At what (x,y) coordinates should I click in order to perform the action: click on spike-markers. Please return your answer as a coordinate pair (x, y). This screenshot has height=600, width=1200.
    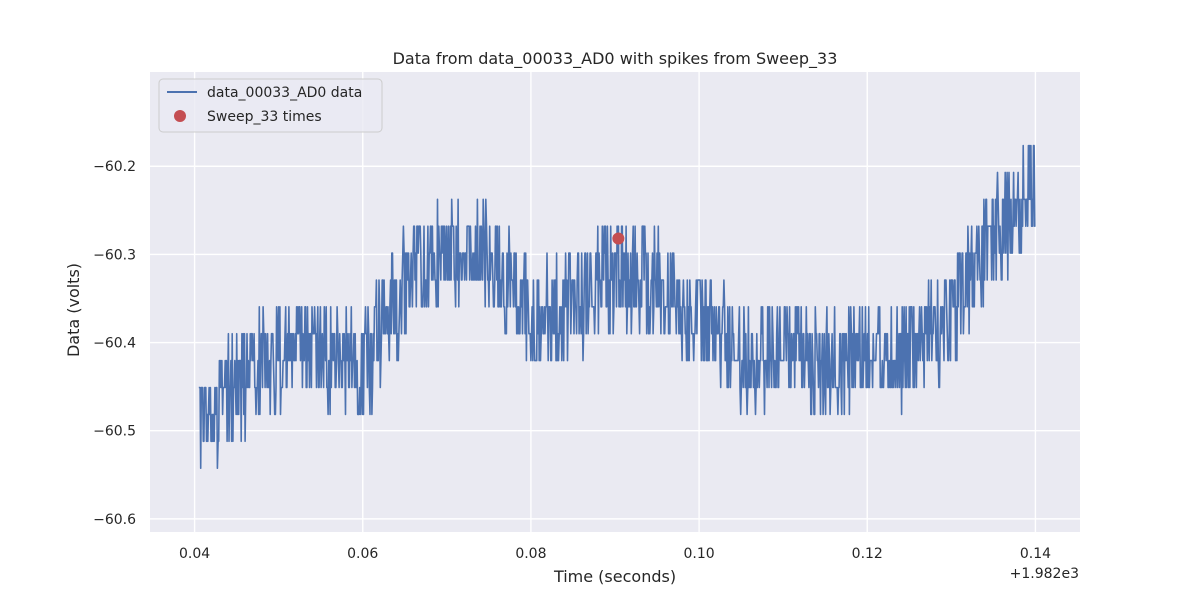
    Looking at the image, I should click on (618, 238).